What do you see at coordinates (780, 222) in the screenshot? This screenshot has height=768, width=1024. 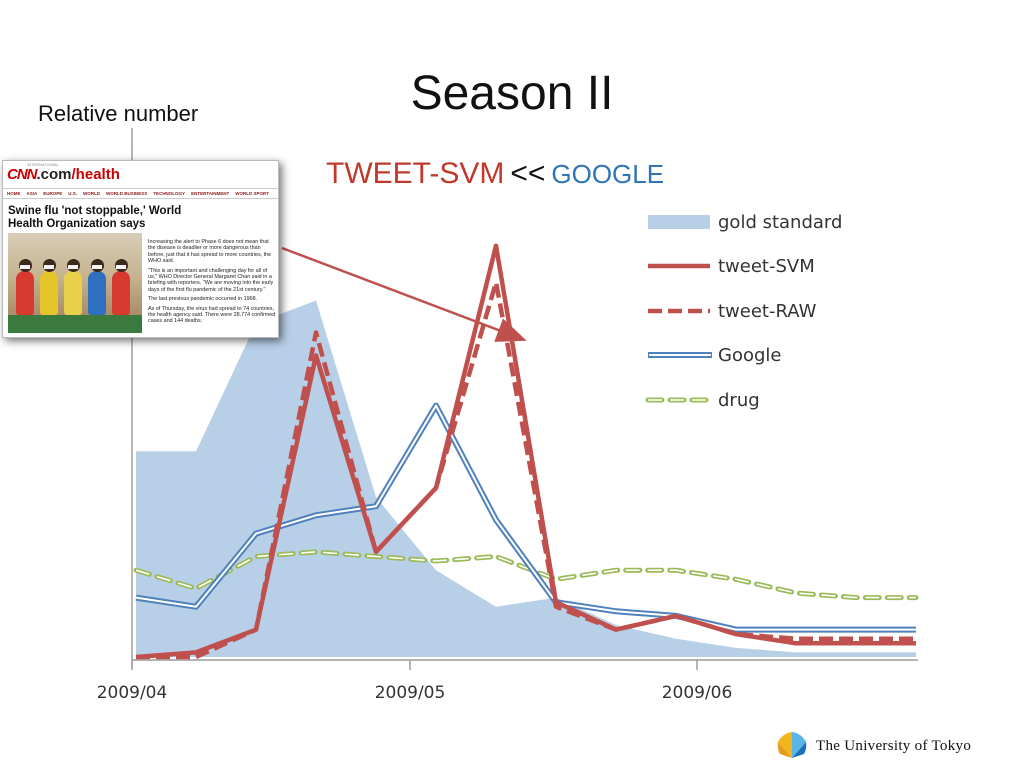 I see `legend-gold-standard-label: gold standard` at bounding box center [780, 222].